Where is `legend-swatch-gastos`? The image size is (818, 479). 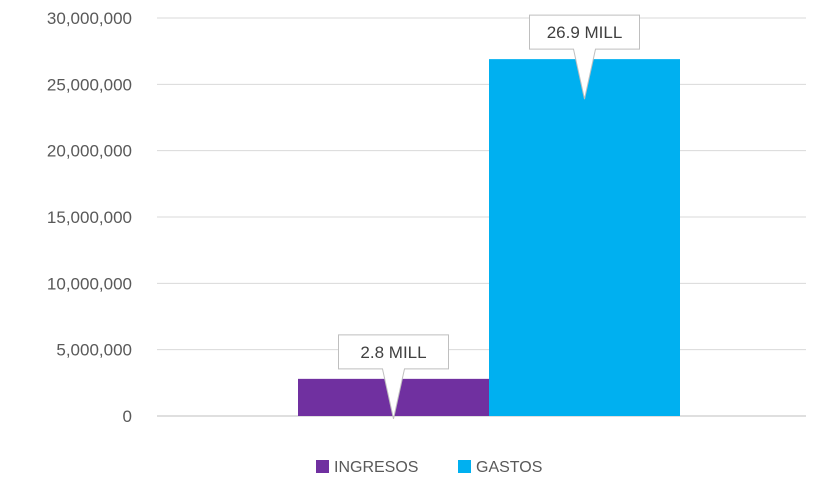
legend-swatch-gastos is located at coordinates (464, 466).